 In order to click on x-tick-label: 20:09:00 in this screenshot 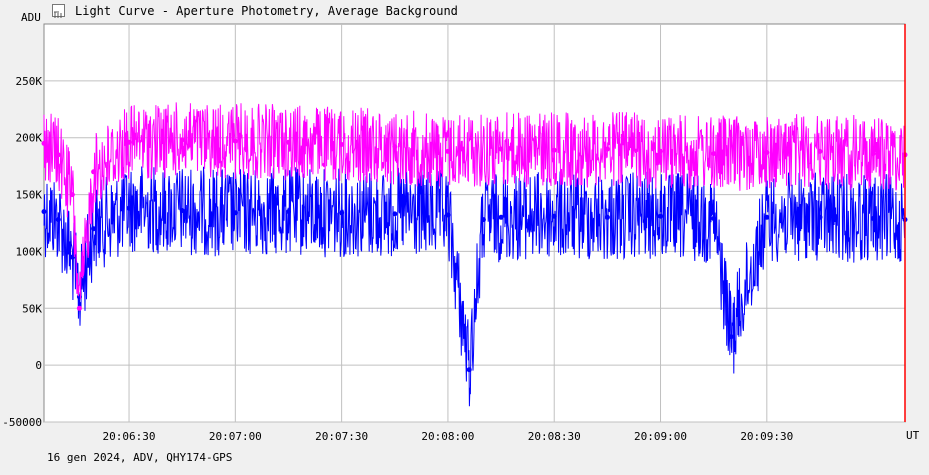, I will do `click(660, 436)`.